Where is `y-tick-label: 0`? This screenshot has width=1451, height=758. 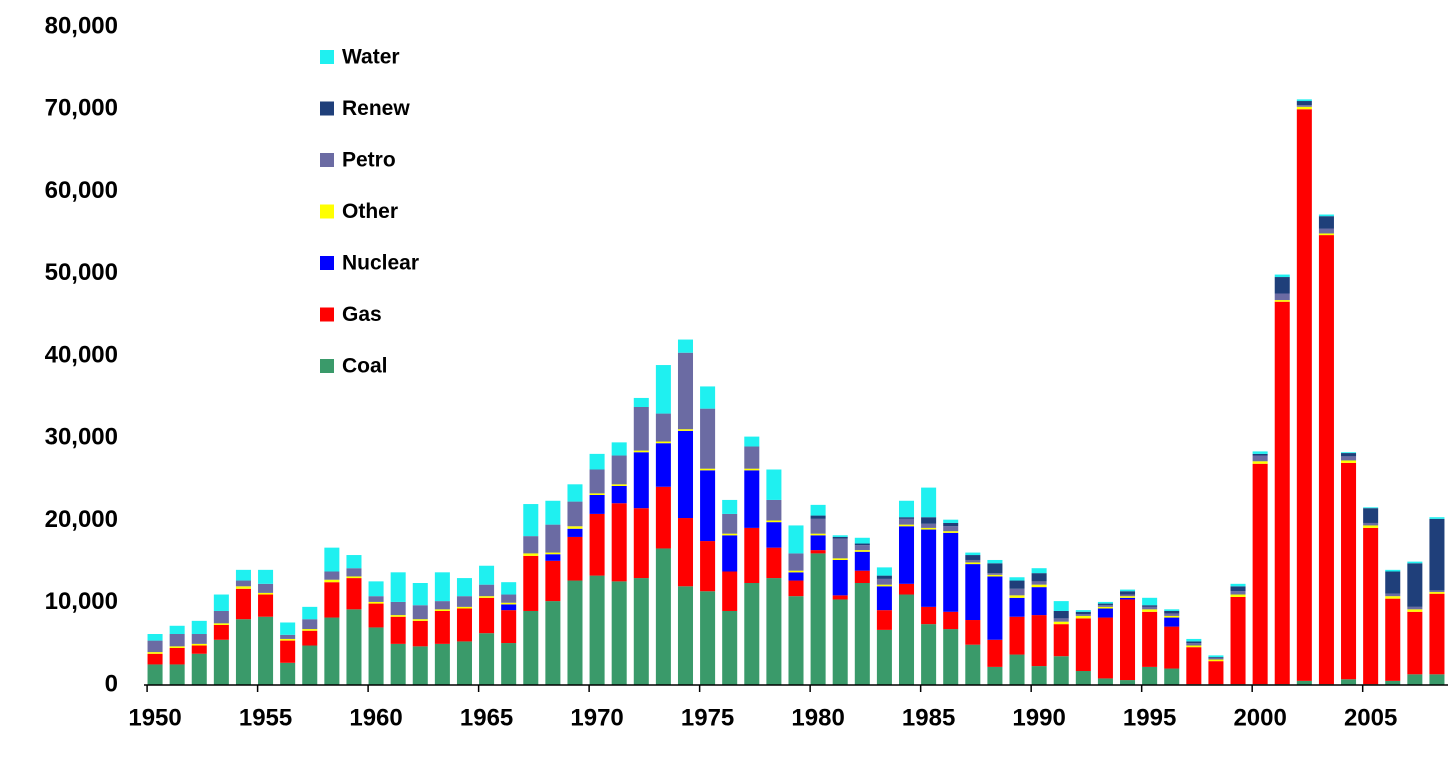
y-tick-label: 0 is located at coordinates (111, 683).